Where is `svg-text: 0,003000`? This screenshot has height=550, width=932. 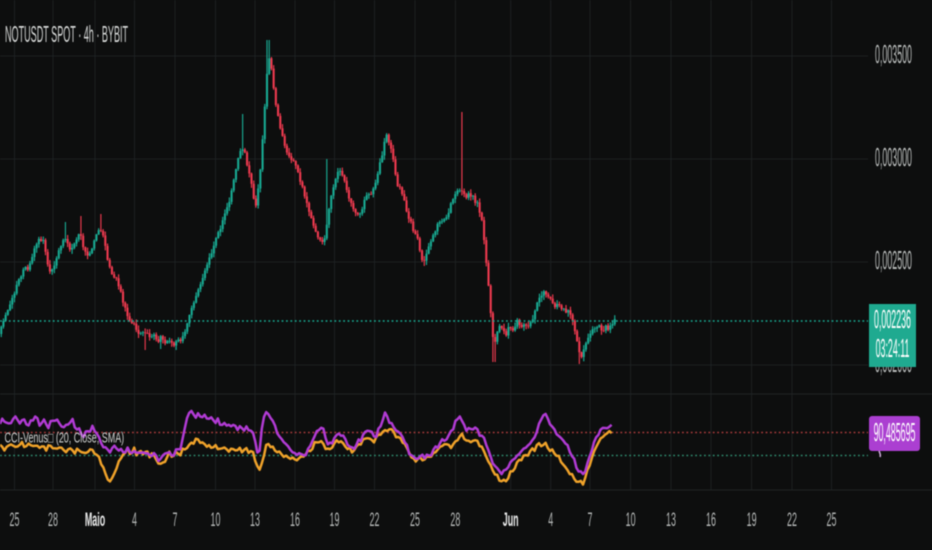
svg-text: 0,003000 is located at coordinates (893, 157).